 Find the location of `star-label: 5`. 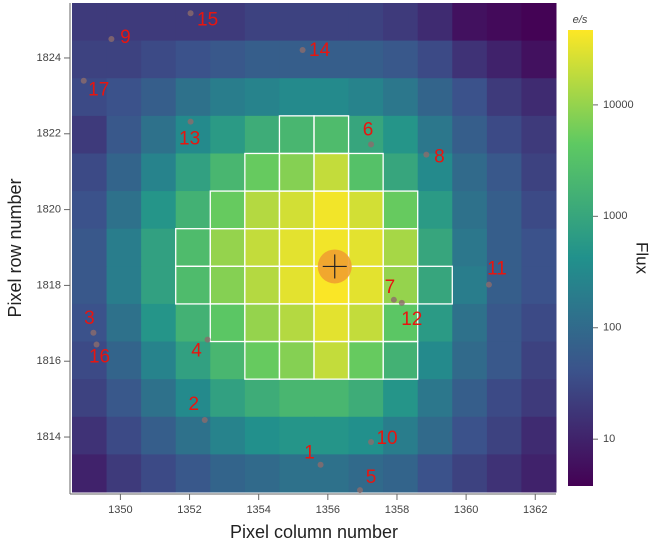

star-label: 5 is located at coordinates (371, 477).